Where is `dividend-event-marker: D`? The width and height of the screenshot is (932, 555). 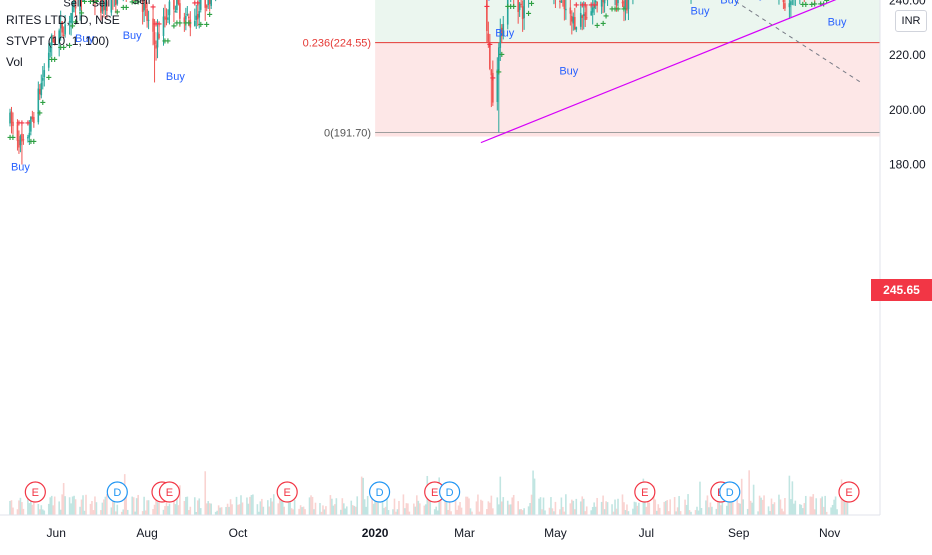 dividend-event-marker: D is located at coordinates (117, 492).